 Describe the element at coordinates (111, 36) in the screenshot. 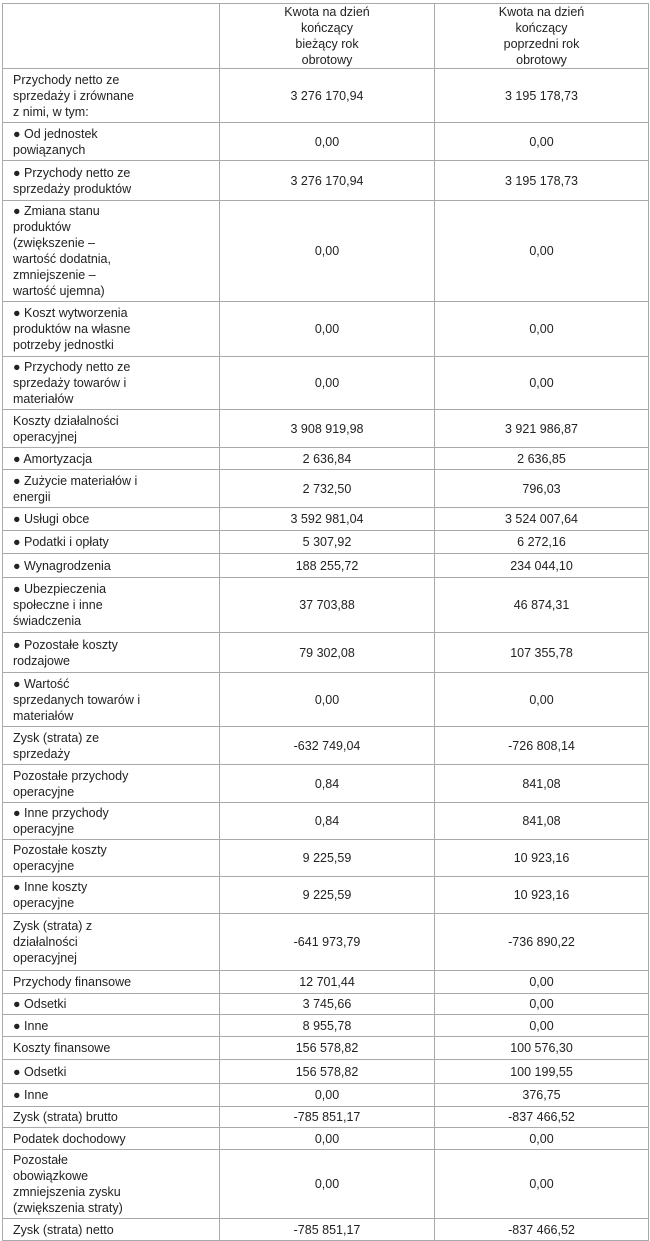

I see `header-empty-cell` at that location.